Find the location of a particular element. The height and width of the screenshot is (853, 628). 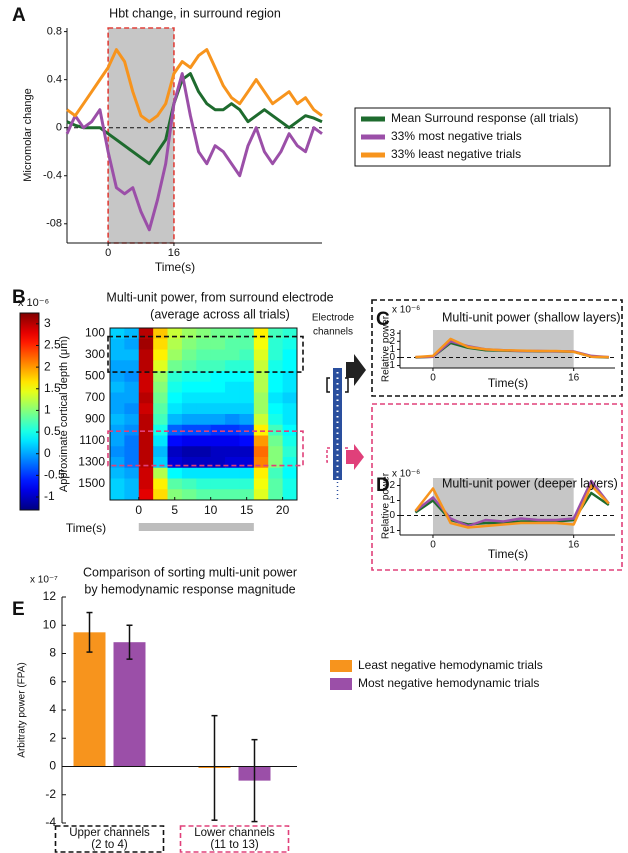

stimulus-bar is located at coordinates (196, 527).